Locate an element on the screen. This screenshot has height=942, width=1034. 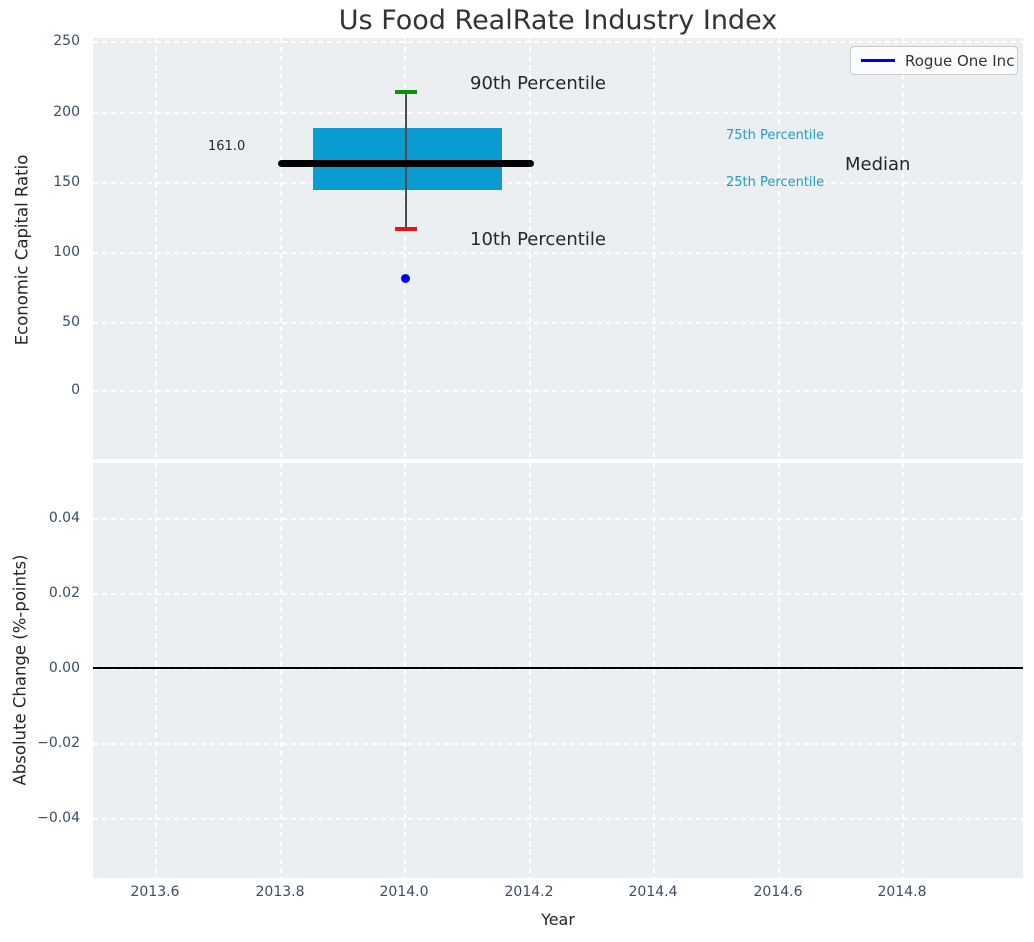
annotation-median: Median is located at coordinates (878, 164).